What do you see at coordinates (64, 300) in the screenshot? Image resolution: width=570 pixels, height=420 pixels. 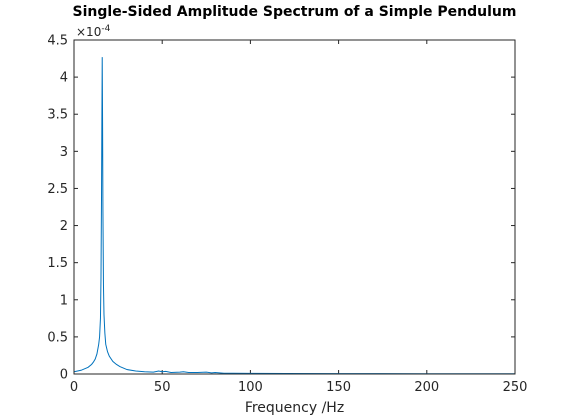 I see `y-tick-label: 1` at bounding box center [64, 300].